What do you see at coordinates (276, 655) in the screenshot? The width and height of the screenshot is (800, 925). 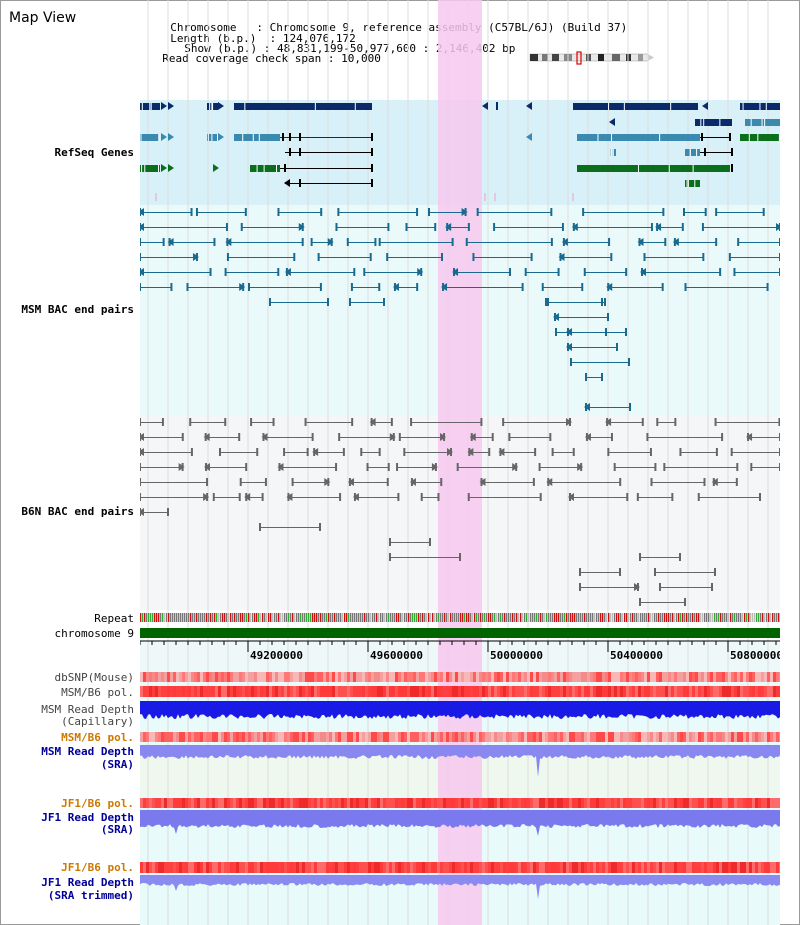 I see `axis-tick-label: 49200000` at bounding box center [276, 655].